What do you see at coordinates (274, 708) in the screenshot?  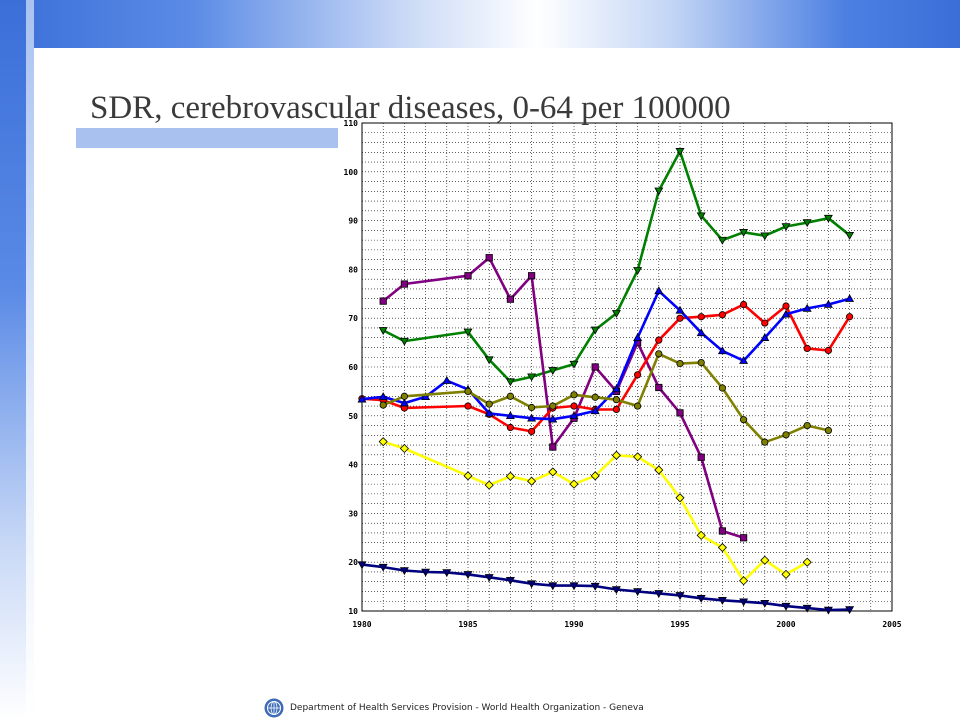 I see `who-emblem-icon` at bounding box center [274, 708].